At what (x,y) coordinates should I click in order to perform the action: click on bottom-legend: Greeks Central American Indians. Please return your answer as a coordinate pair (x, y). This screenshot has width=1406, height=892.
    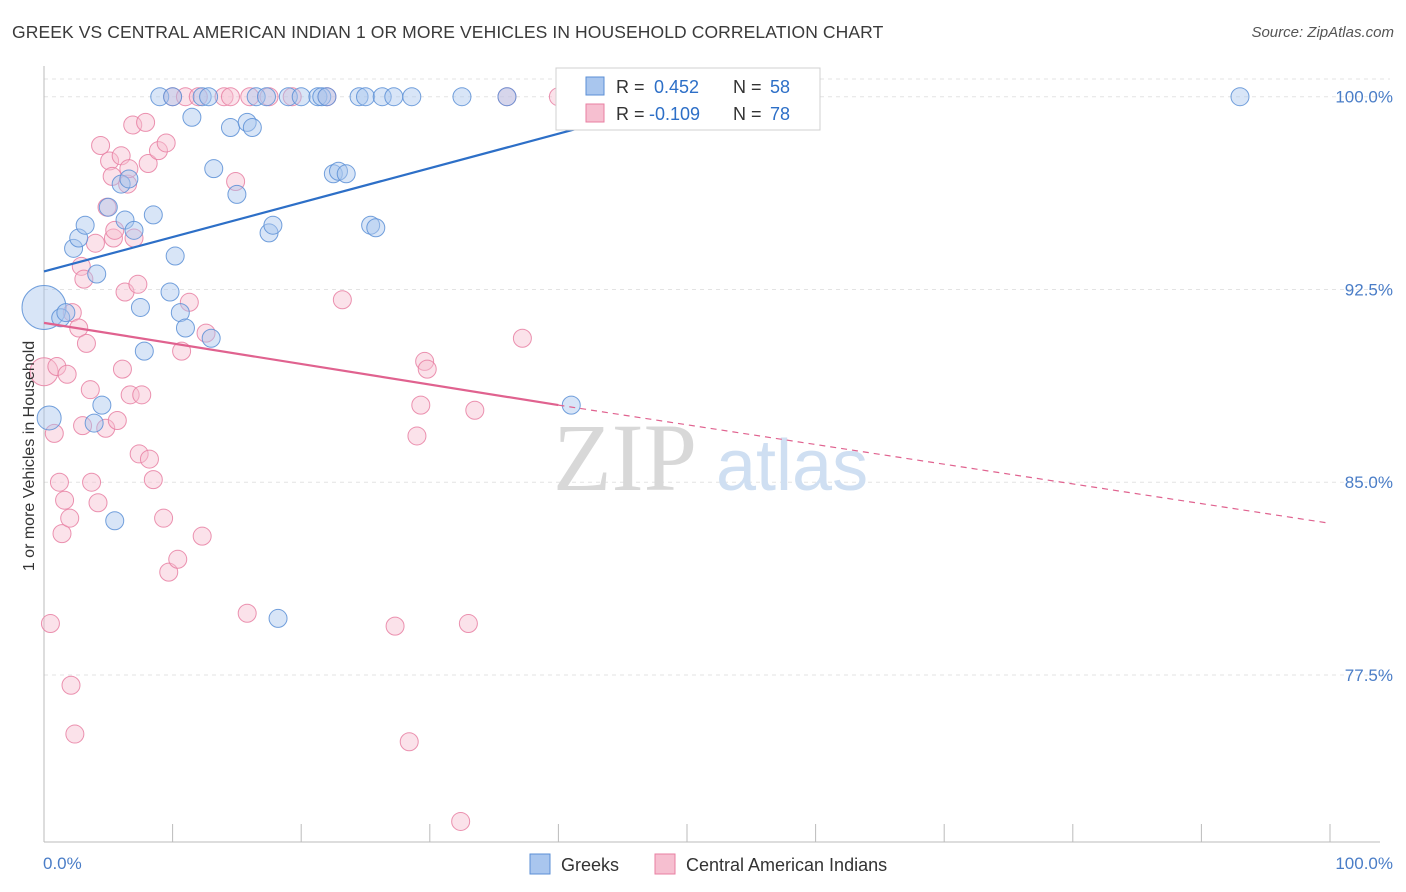
    Looking at the image, I should click on (708, 864).